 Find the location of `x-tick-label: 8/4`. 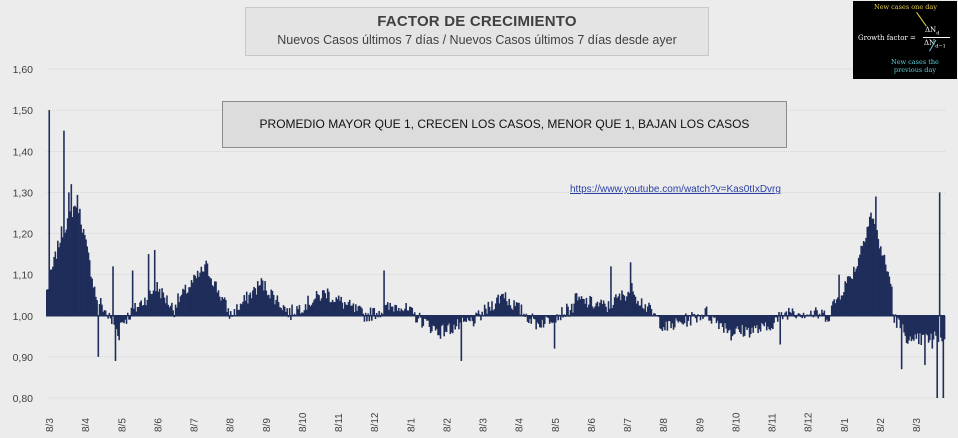

x-tick-label: 8/4 is located at coordinates (86, 425).